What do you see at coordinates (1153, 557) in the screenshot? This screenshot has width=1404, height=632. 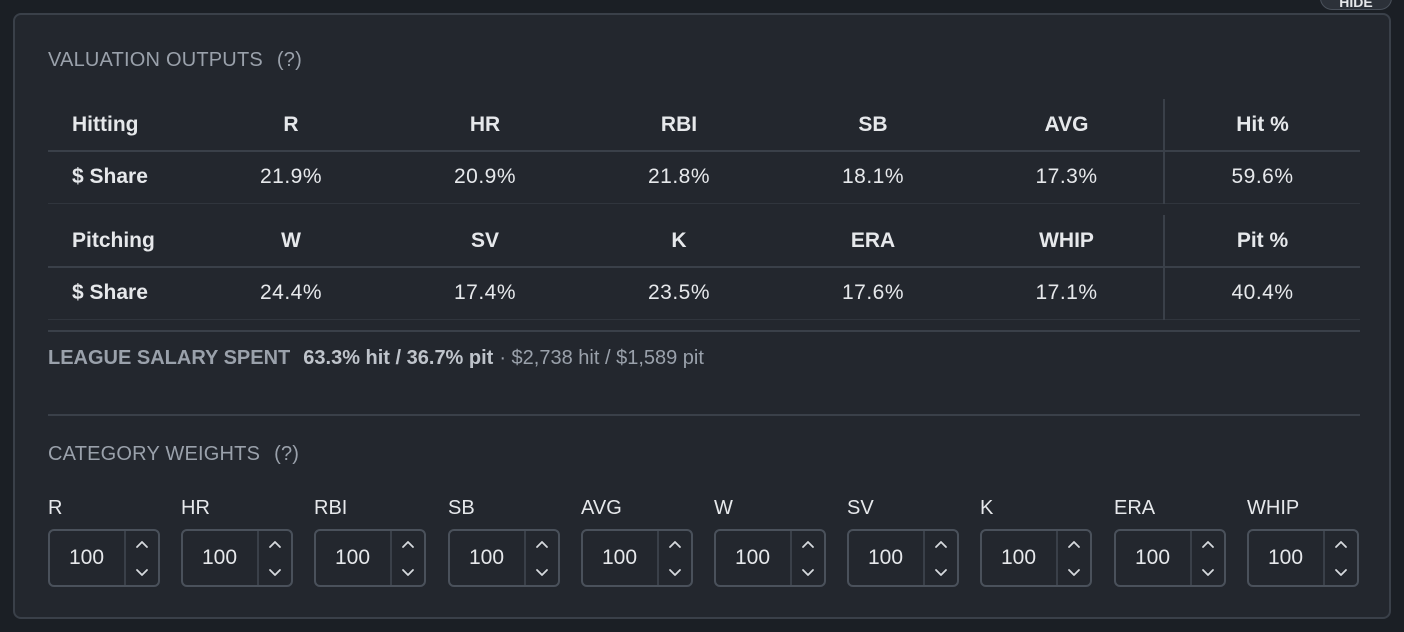 I see `weight-era-input: 100` at bounding box center [1153, 557].